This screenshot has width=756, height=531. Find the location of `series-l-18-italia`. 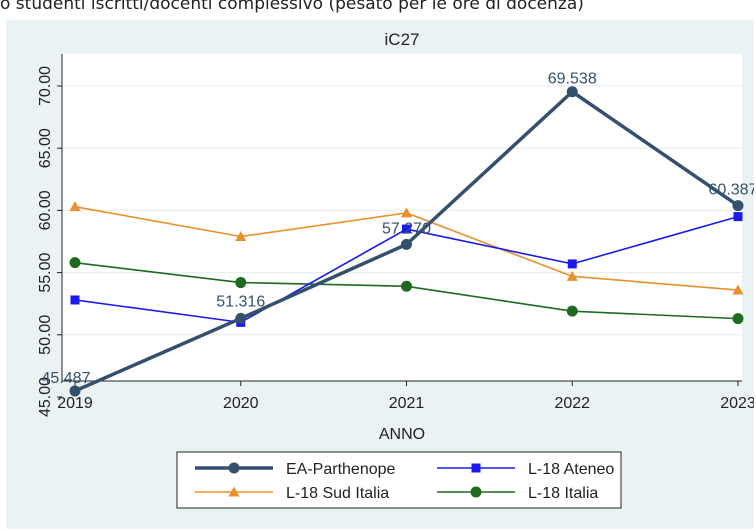

series-l-18-italia is located at coordinates (406, 291).